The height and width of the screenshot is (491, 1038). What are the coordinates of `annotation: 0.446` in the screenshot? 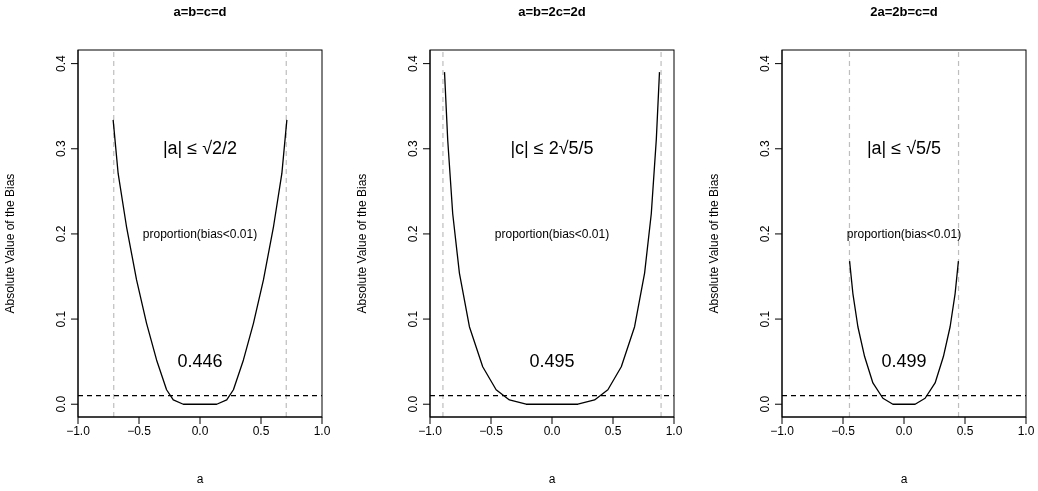 It's located at (200, 361).